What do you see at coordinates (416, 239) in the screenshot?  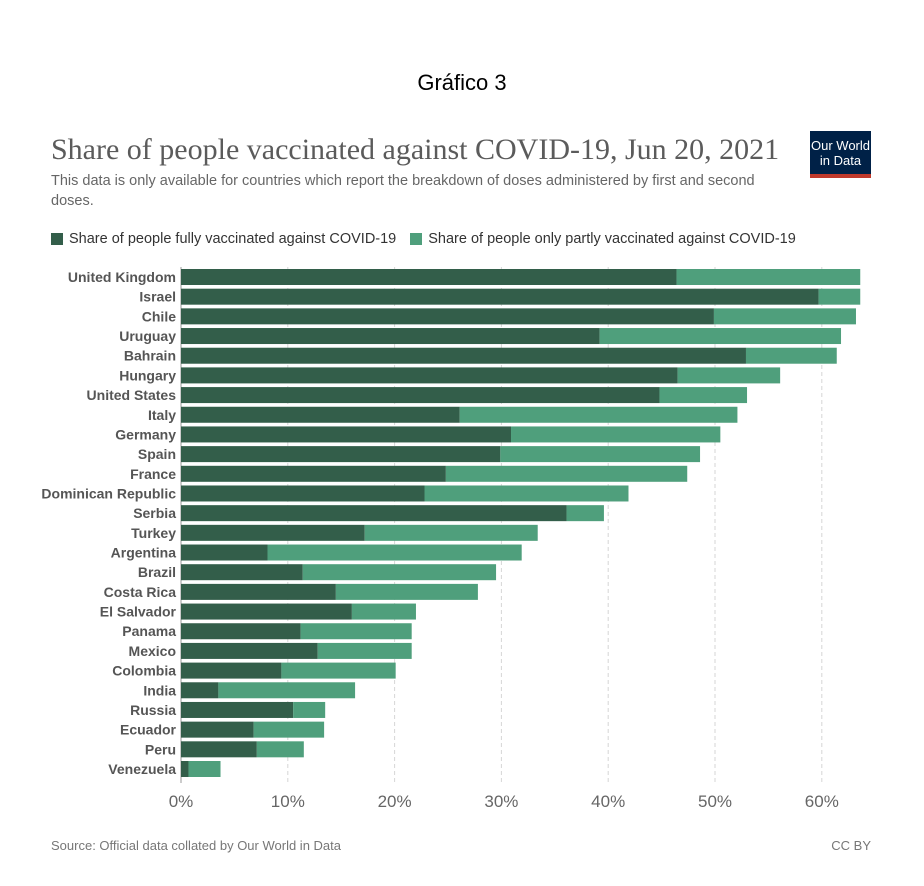 I see `legend-swatch-partly` at bounding box center [416, 239].